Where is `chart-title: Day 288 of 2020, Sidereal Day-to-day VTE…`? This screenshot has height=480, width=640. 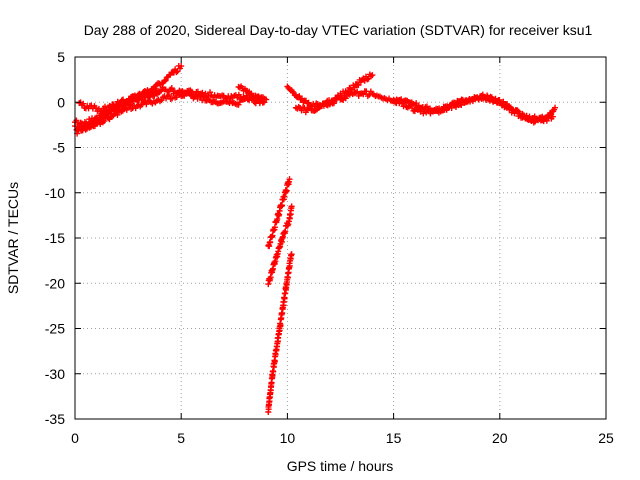 chart-title: Day 288 of 2020, Sidereal Day-to-day VTE… is located at coordinates (338, 30).